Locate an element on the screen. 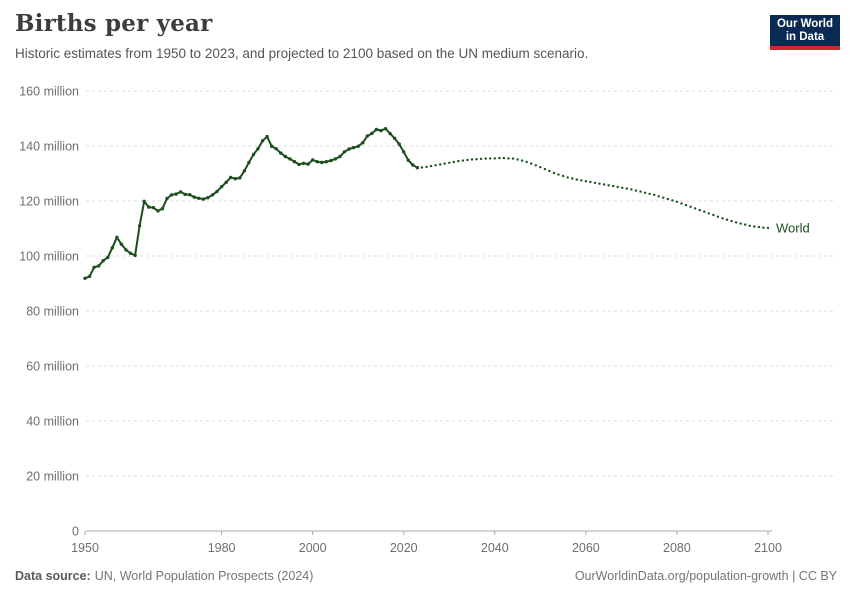 The height and width of the screenshot is (600, 850). y-axis-tick-label: 100 million is located at coordinates (49, 257).